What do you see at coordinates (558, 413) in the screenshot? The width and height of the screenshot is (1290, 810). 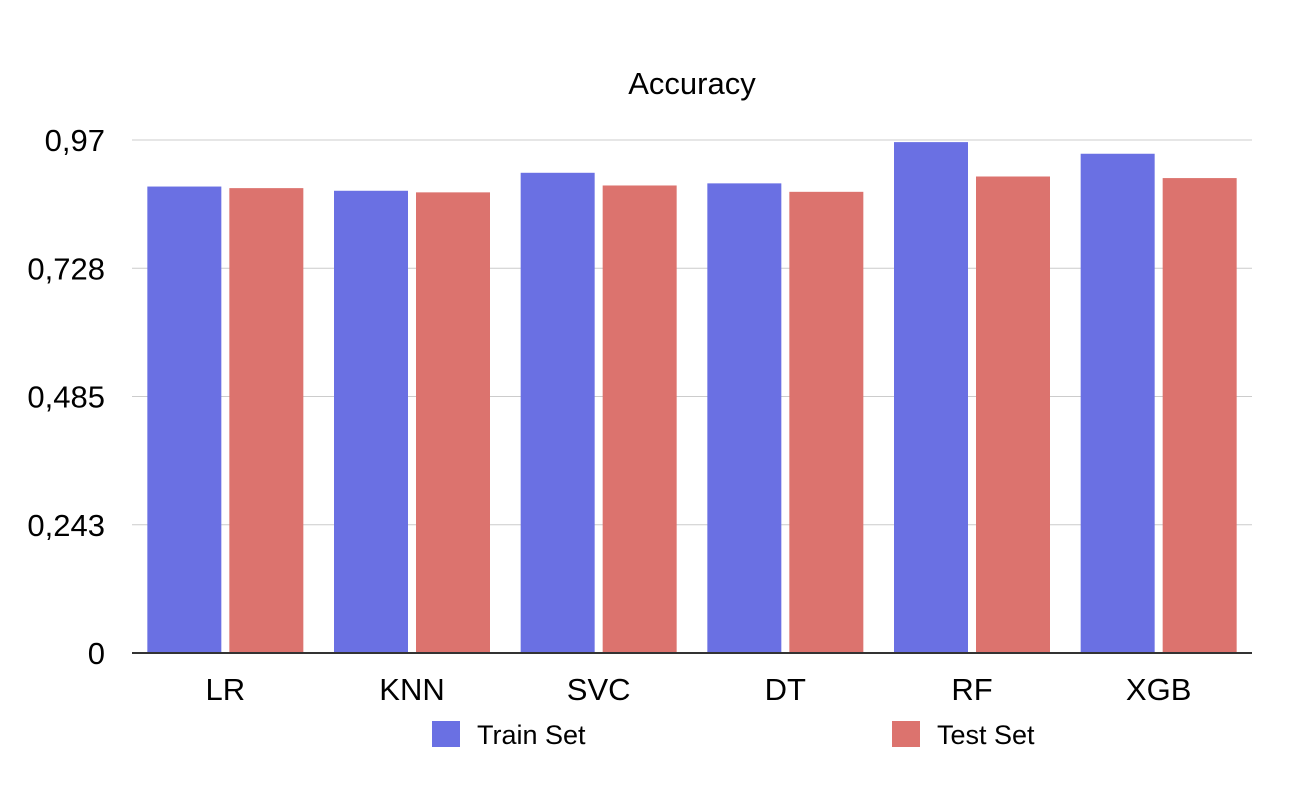 I see `bar-train-set-svc` at bounding box center [558, 413].